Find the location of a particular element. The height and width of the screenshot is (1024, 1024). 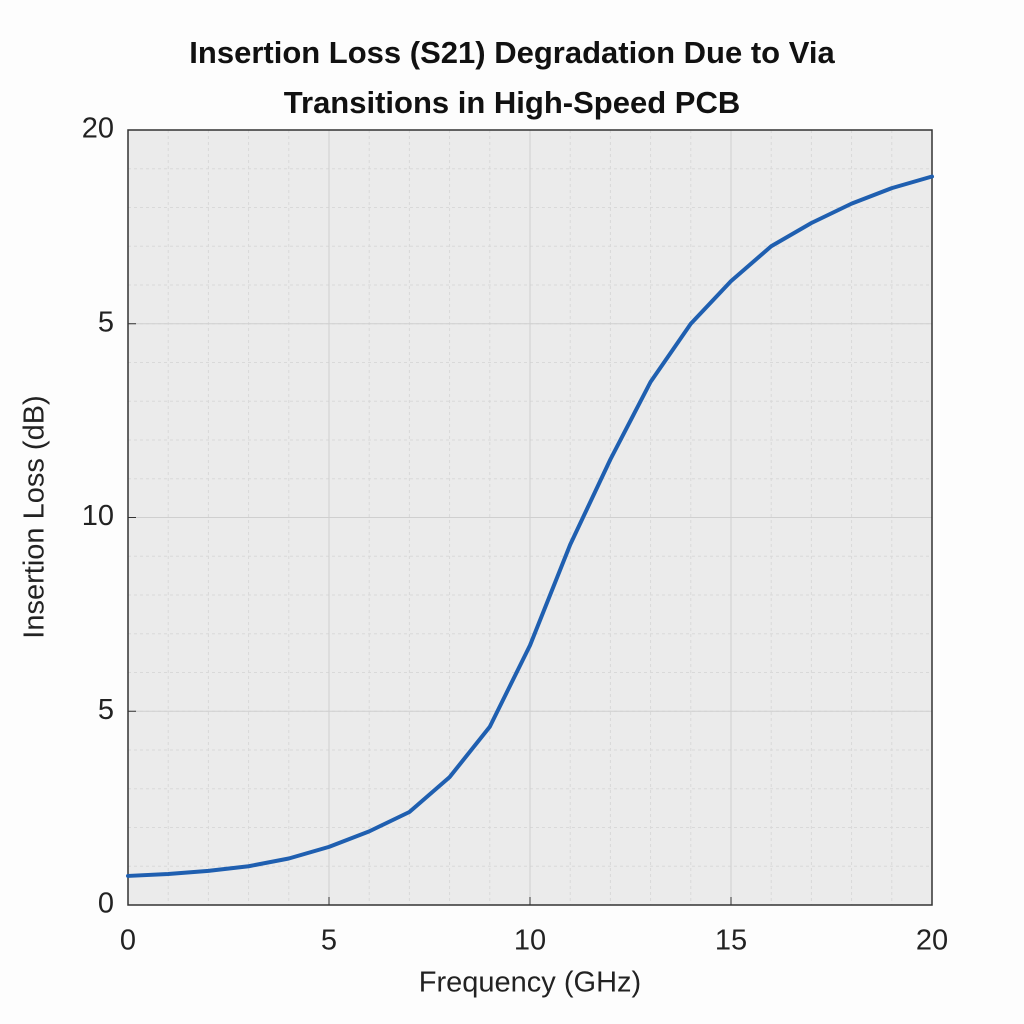

y-tick-label: 20 is located at coordinates (98, 129).